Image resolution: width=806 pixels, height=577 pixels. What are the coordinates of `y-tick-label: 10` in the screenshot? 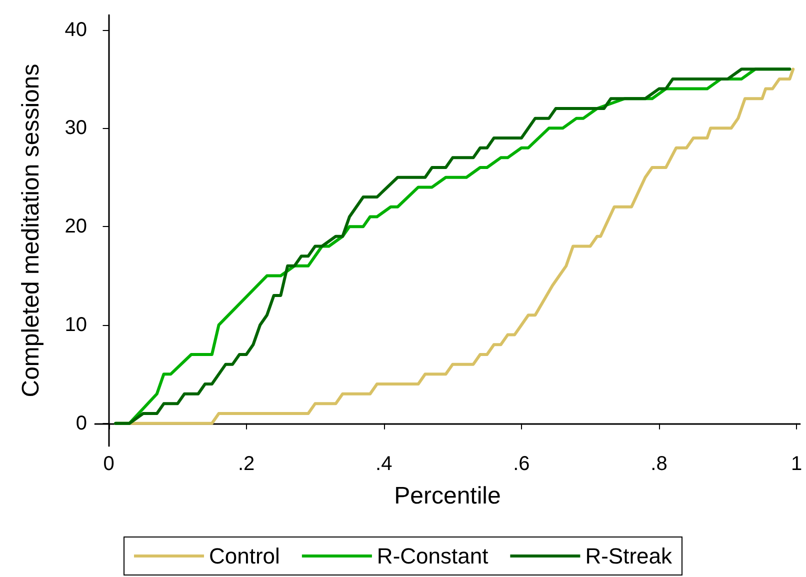 It's located at (75, 325).